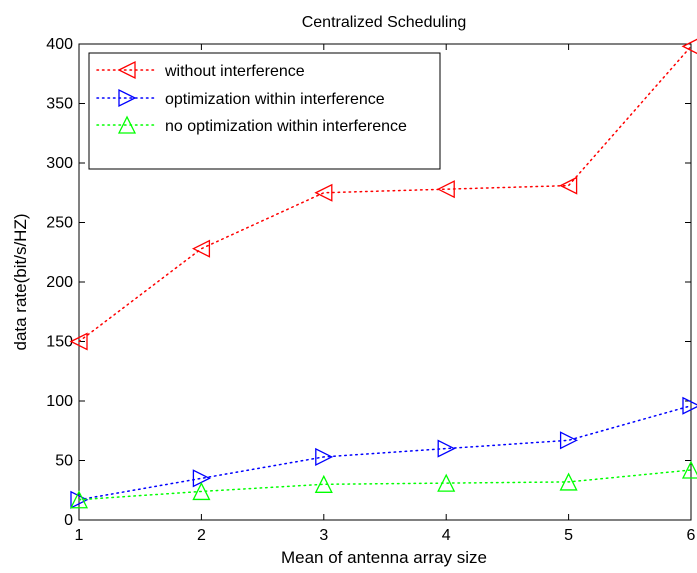 The width and height of the screenshot is (697, 573). Describe the element at coordinates (234, 71) in the screenshot. I see `legend-label: without interference` at that location.